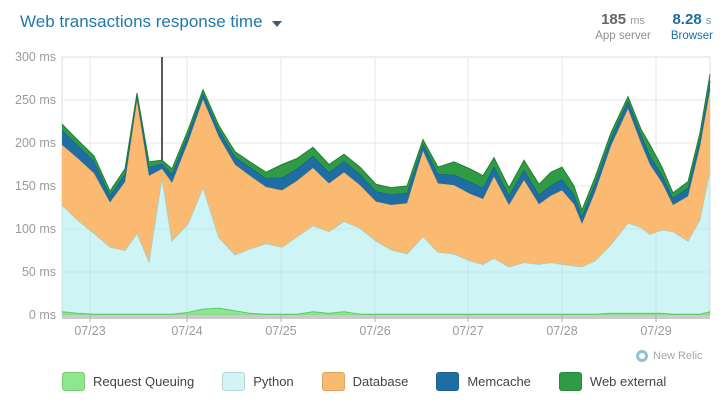 Image resolution: width=726 pixels, height=410 pixels. Describe the element at coordinates (187, 331) in the screenshot. I see `x-tick-label: 07/24` at that location.